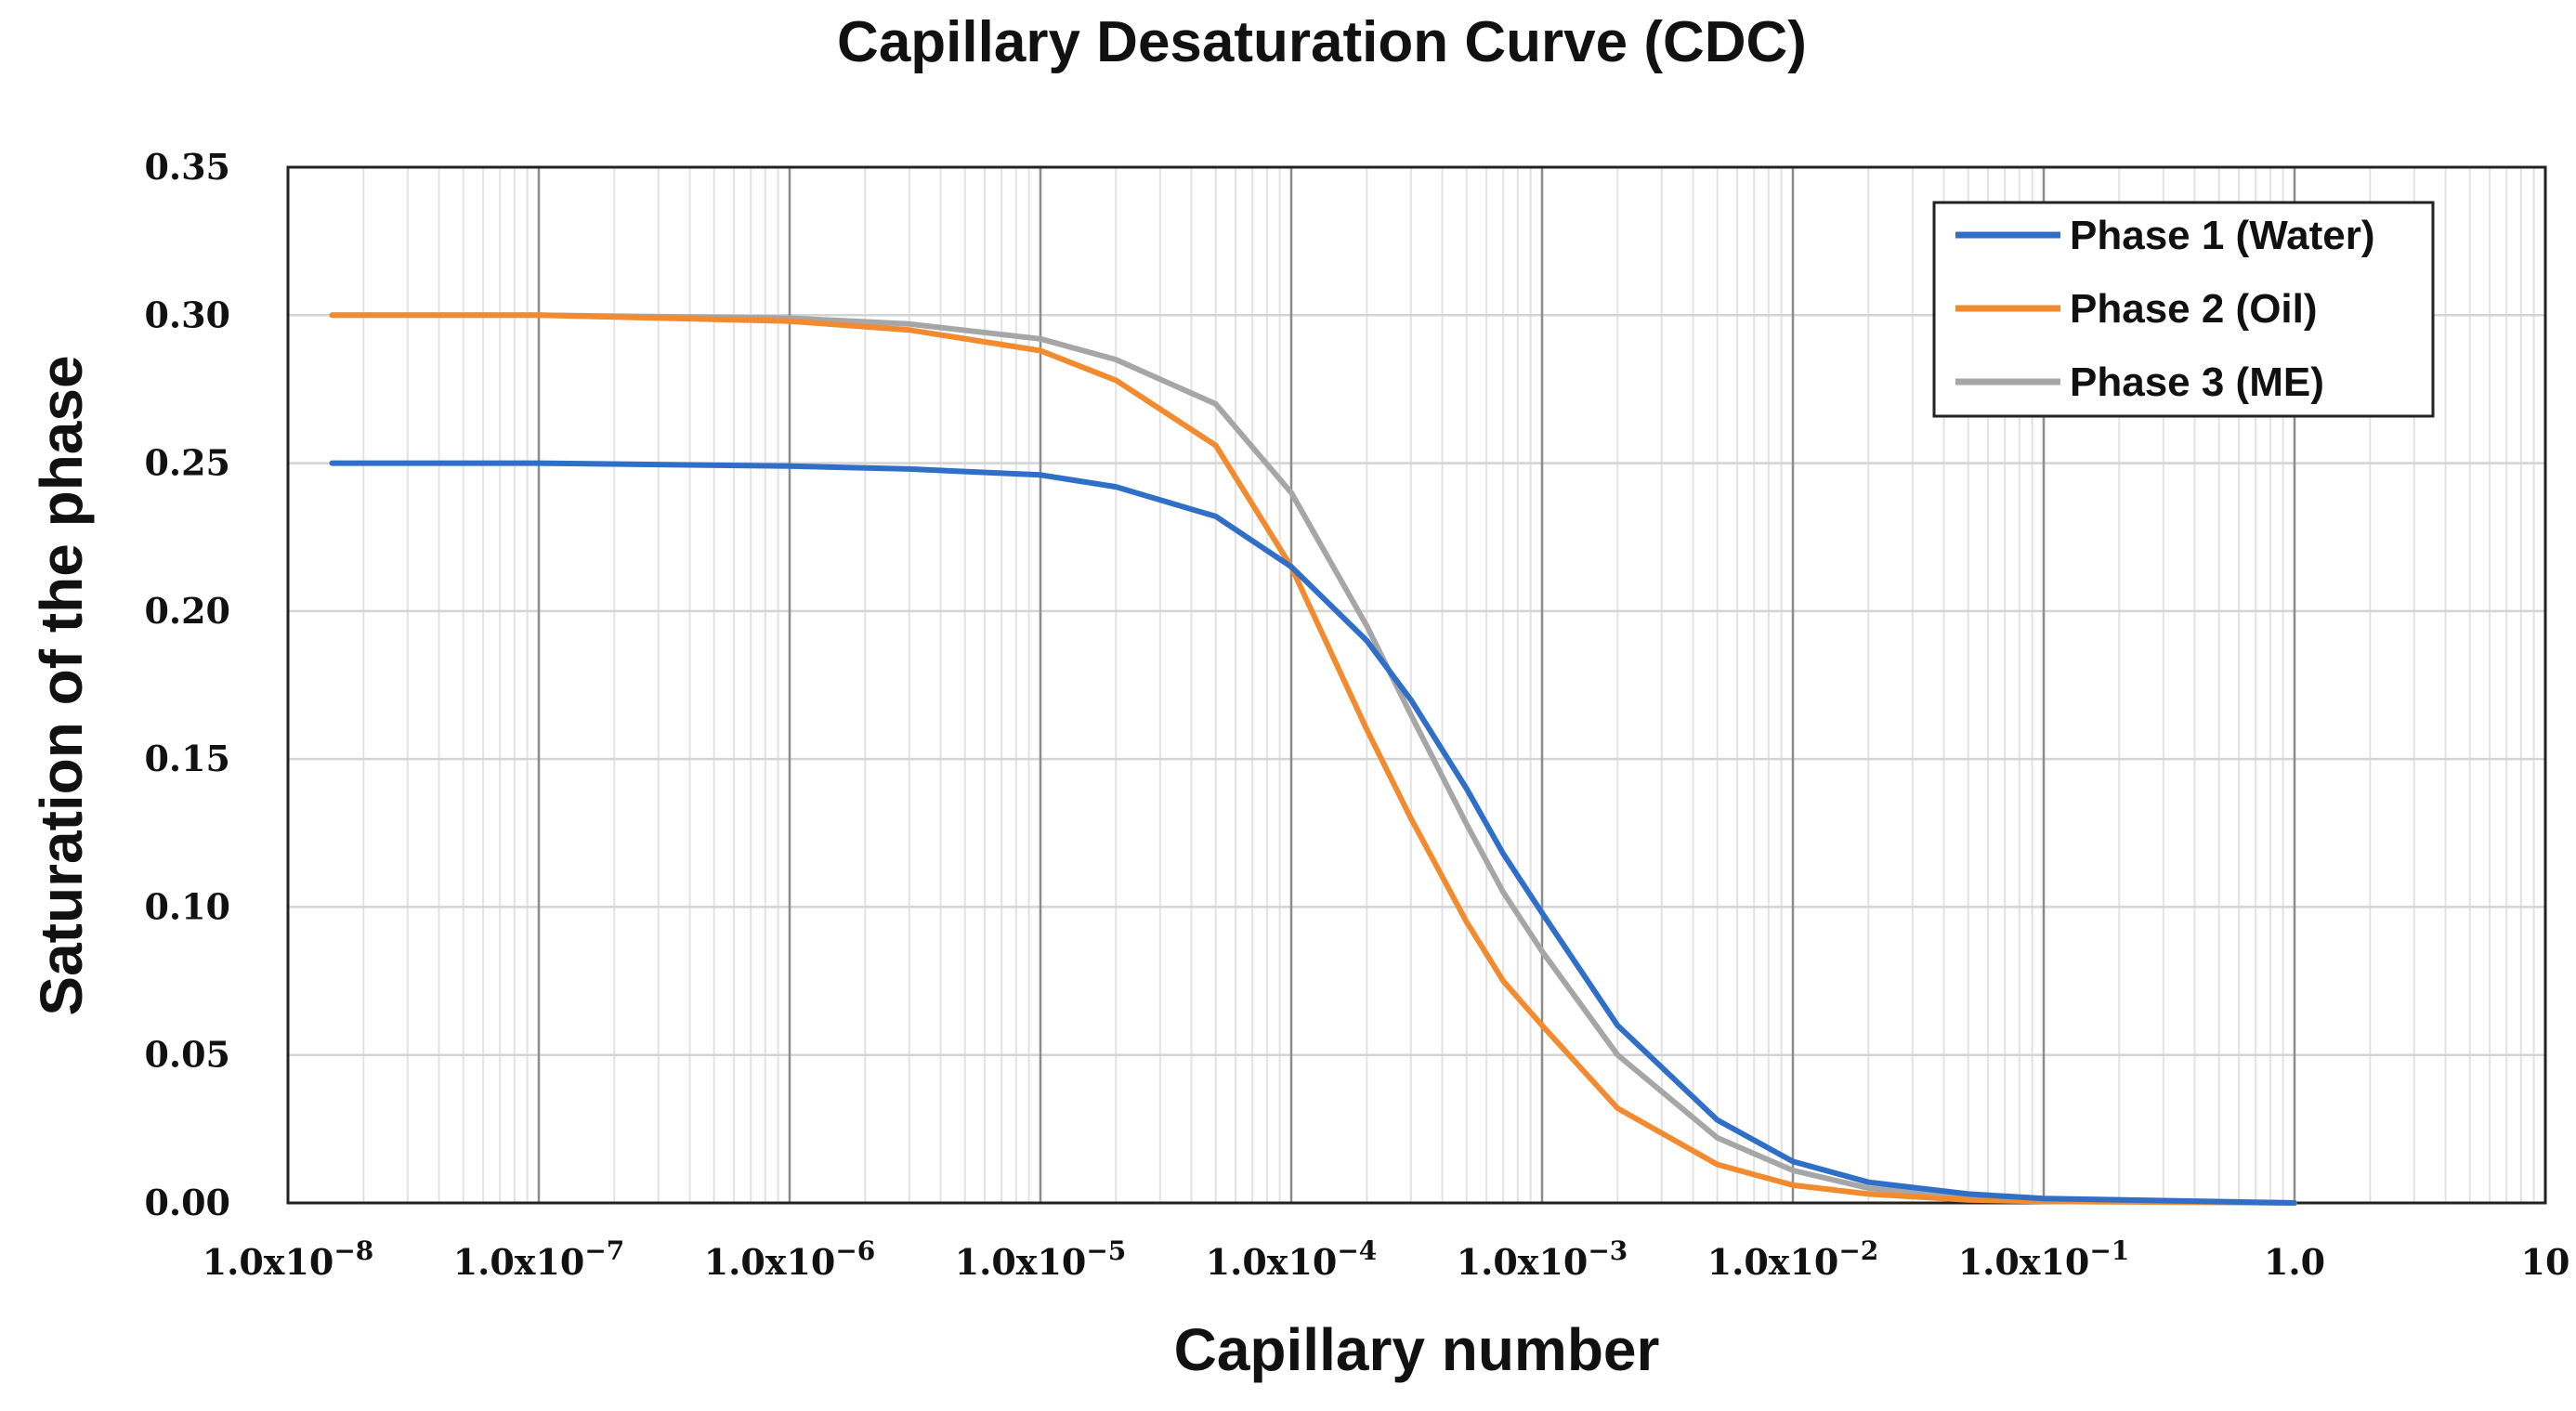 The width and height of the screenshot is (2576, 1411). What do you see at coordinates (288, 1259) in the screenshot?
I see `x-tick-label: 1.0x10⁻⁸` at bounding box center [288, 1259].